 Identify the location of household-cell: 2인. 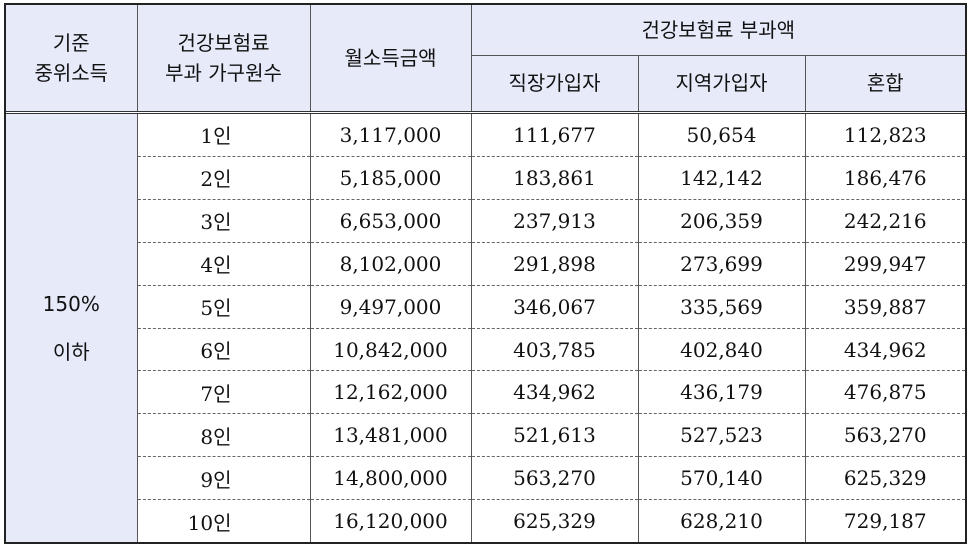
(223, 178).